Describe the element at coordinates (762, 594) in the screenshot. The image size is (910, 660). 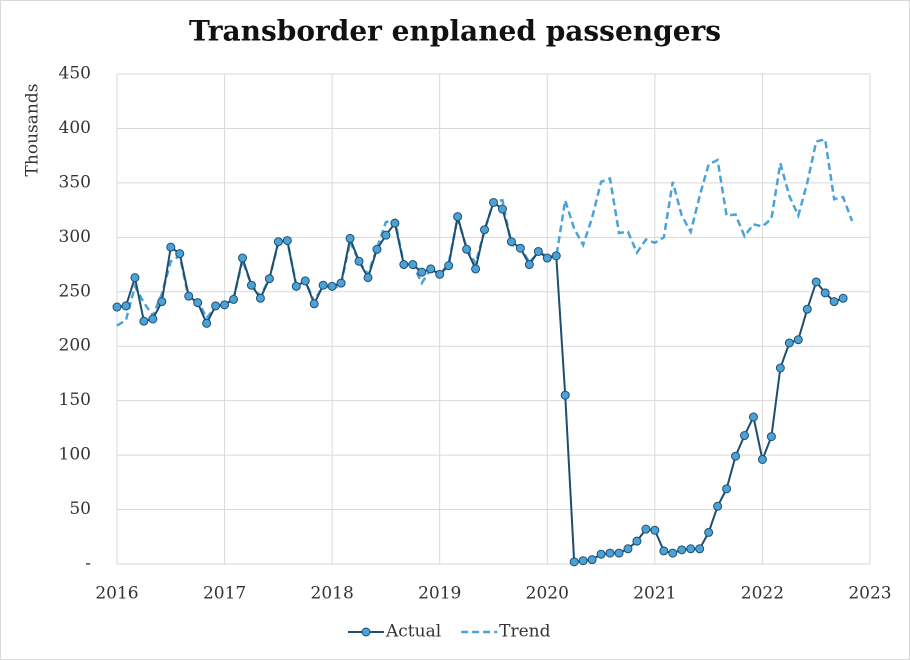
I see `x-tick-label: 2022` at that location.